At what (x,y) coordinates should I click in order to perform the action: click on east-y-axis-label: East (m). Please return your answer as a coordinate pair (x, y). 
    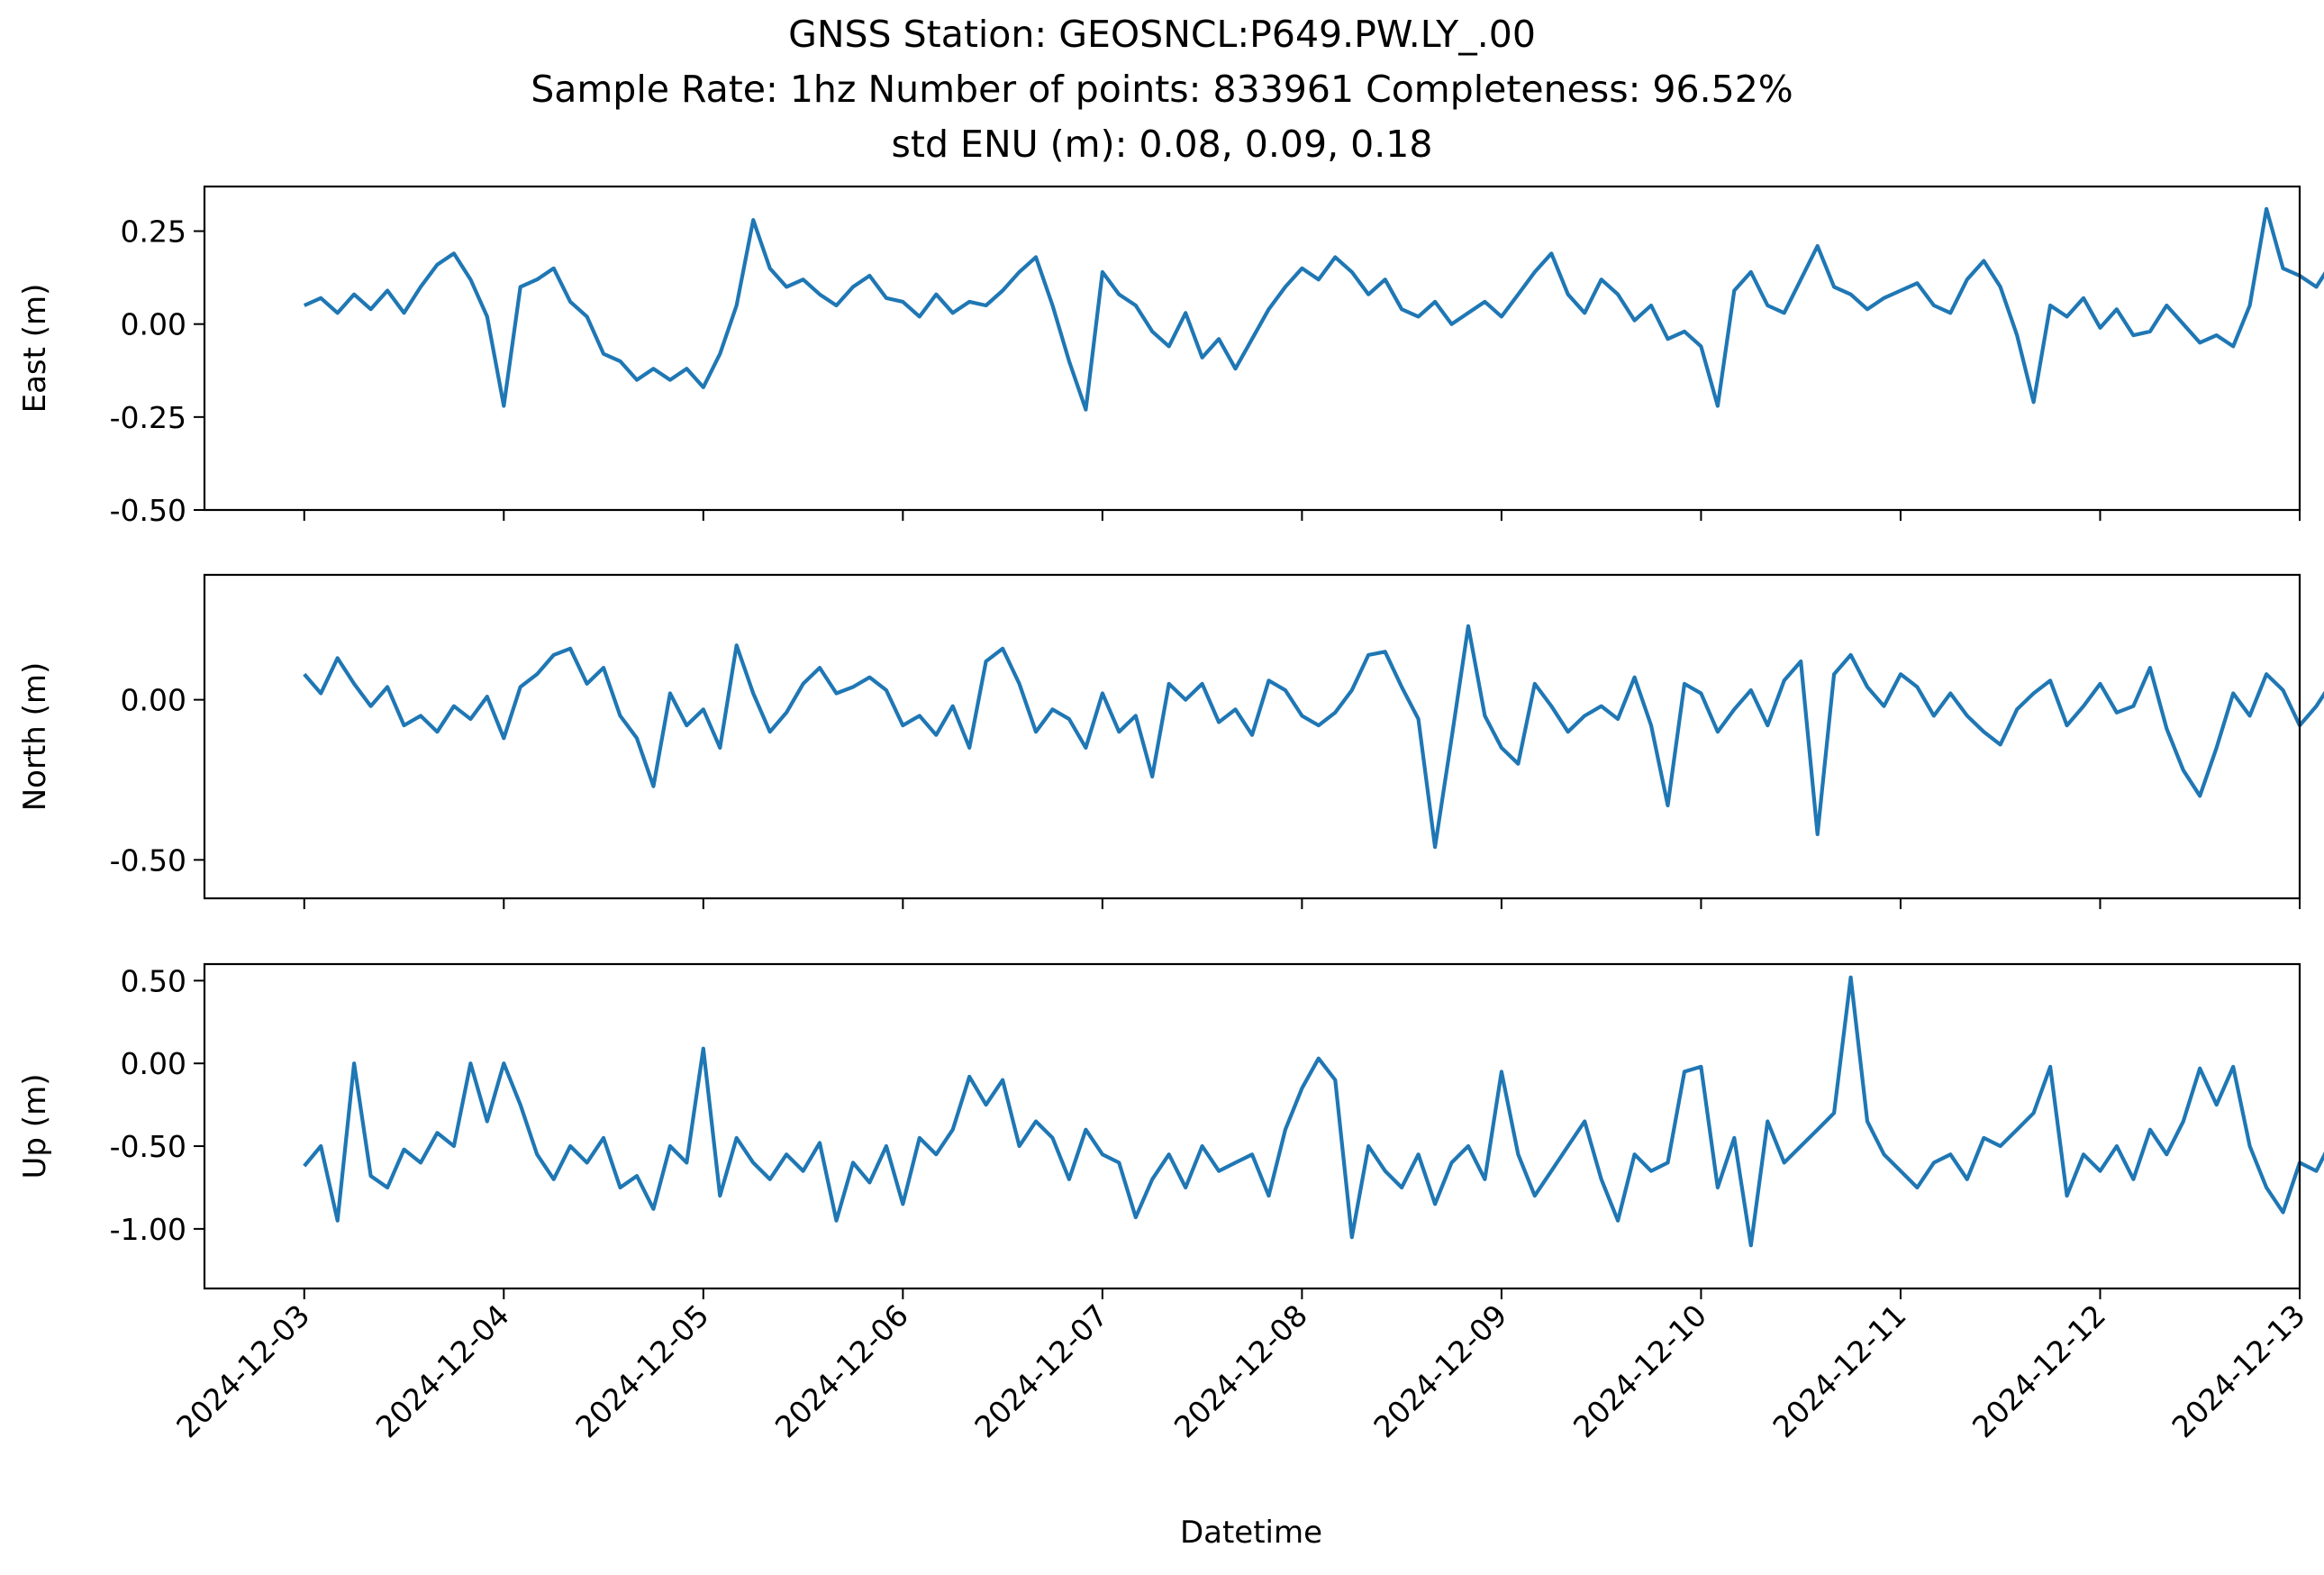
    Looking at the image, I should click on (35, 349).